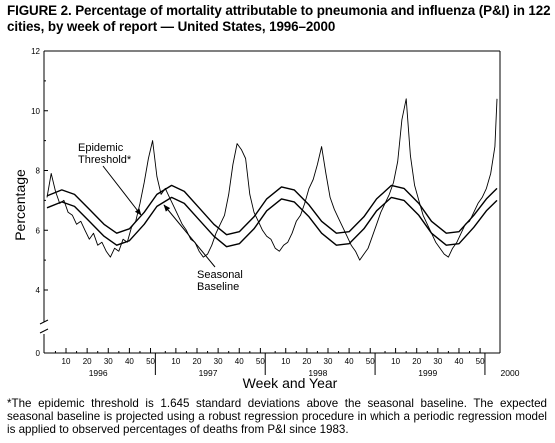  What do you see at coordinates (20, 205) in the screenshot?
I see `y-axis-title: Percentage` at bounding box center [20, 205].